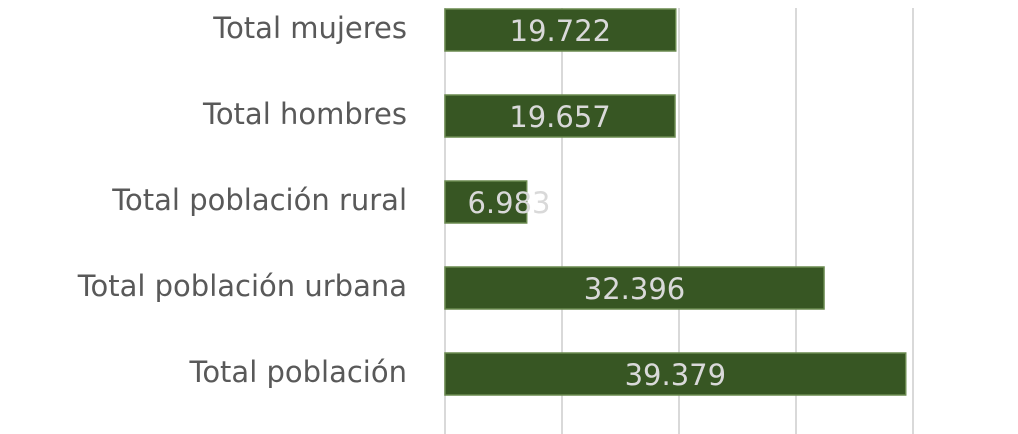 The height and width of the screenshot is (434, 1018). What do you see at coordinates (242, 286) in the screenshot?
I see `y-tick-label: Total población urbana` at bounding box center [242, 286].